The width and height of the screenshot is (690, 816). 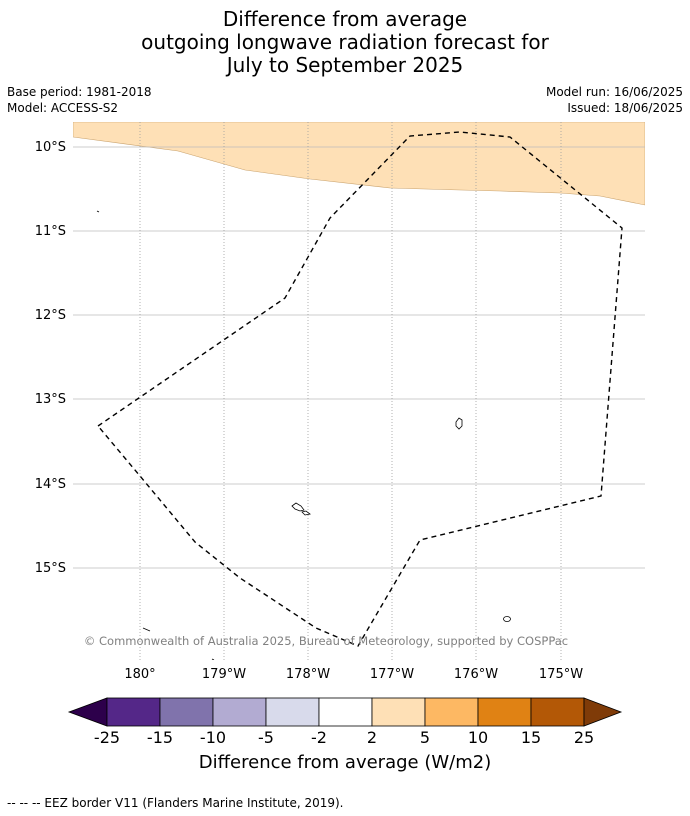 What do you see at coordinates (50, 484) in the screenshot?
I see `lat-label: 14°S` at bounding box center [50, 484].